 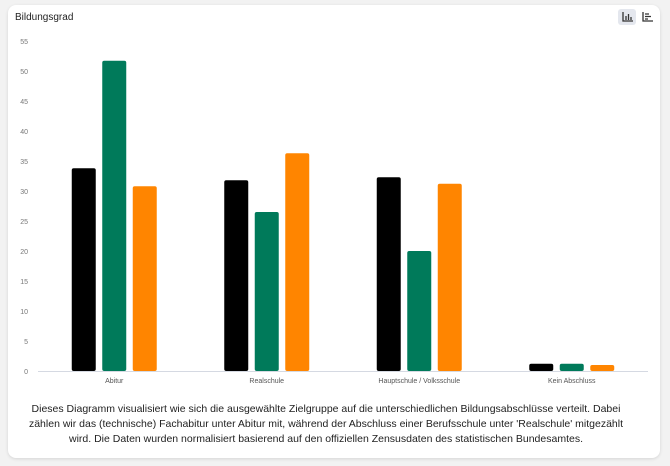 I want to click on y-tick-label: 25, so click(x=24, y=222).